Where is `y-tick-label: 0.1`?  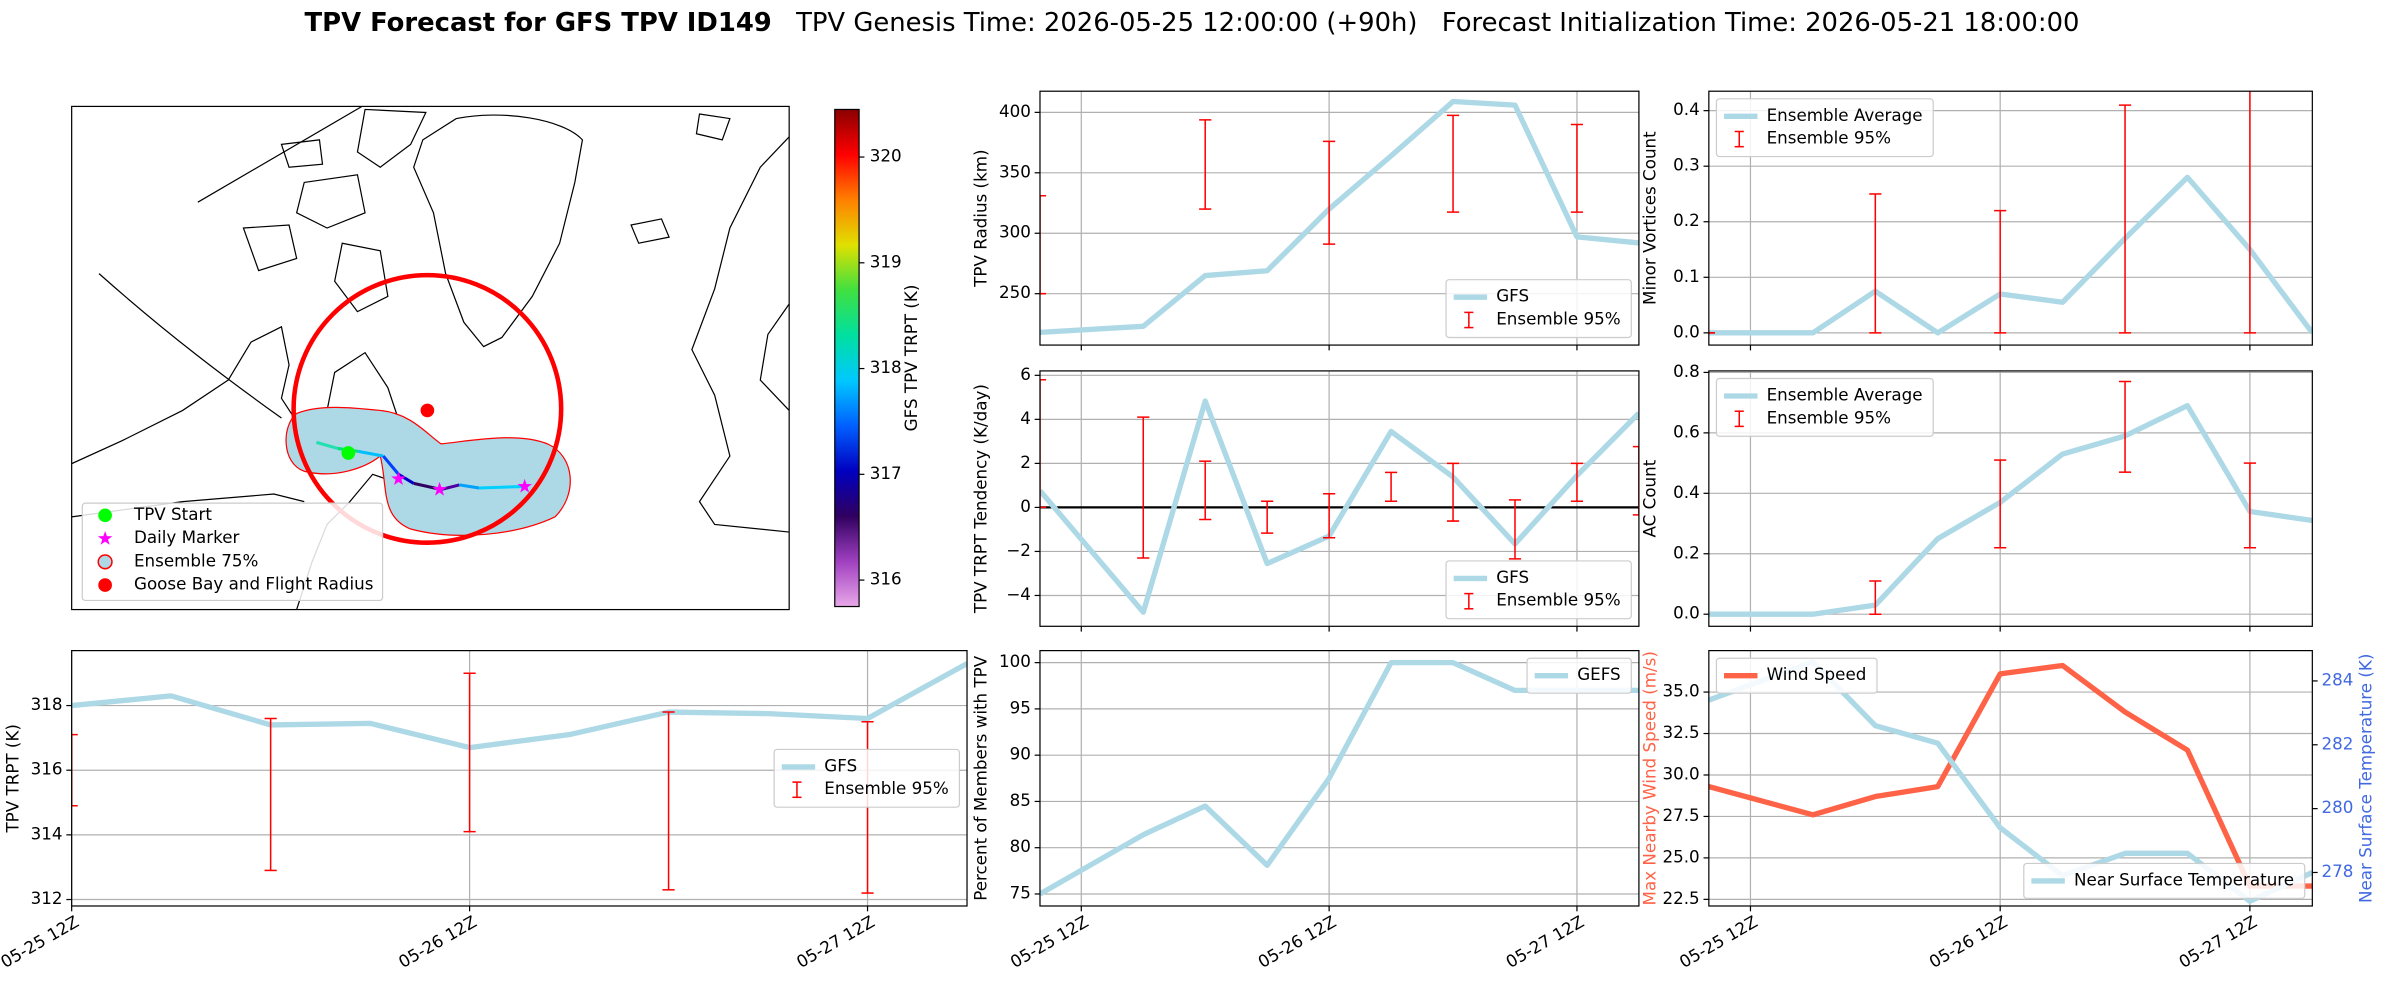
y-tick-label: 0.1 is located at coordinates (1686, 276).